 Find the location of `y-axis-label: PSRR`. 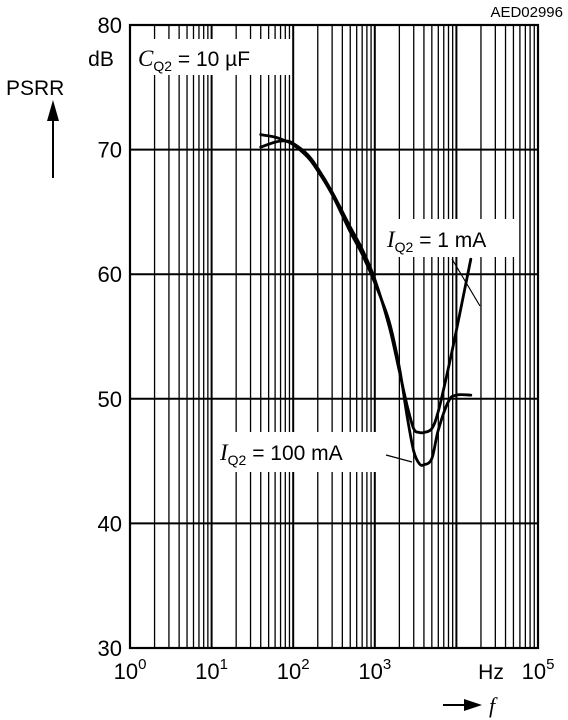

y-axis-label: PSRR is located at coordinates (35, 88).